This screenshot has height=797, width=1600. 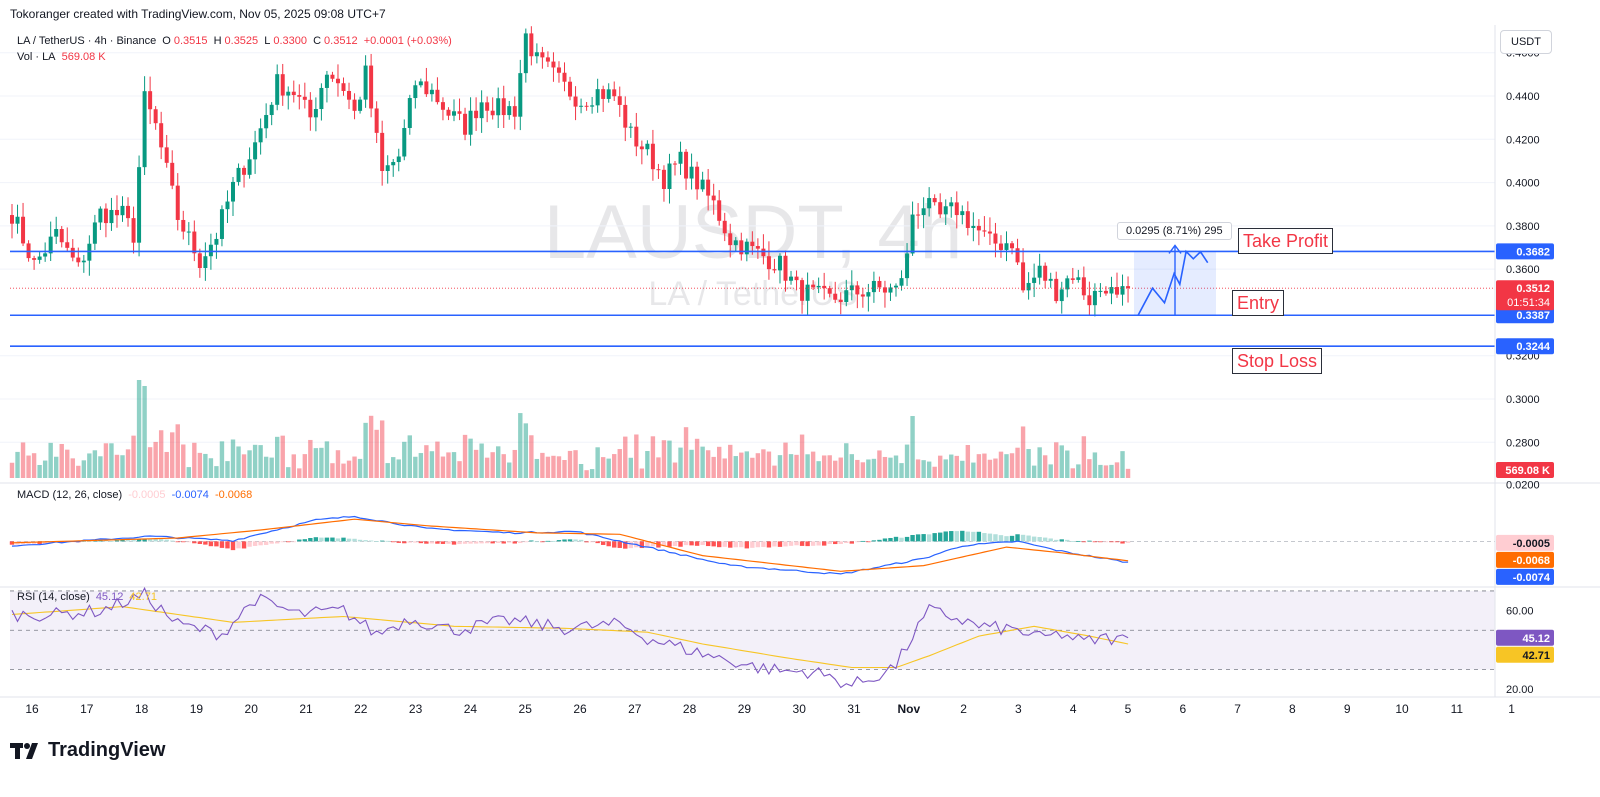 I want to click on projection, so click(x=1175, y=280).